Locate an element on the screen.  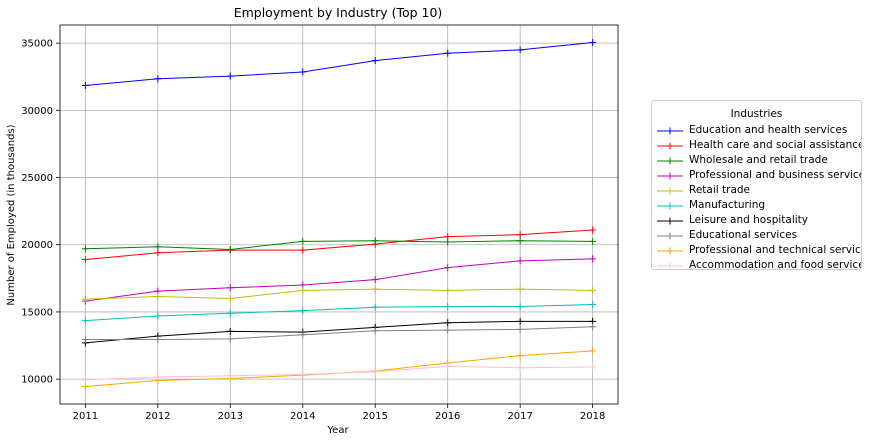
legend-label: Professional and business services is located at coordinates (775, 175).